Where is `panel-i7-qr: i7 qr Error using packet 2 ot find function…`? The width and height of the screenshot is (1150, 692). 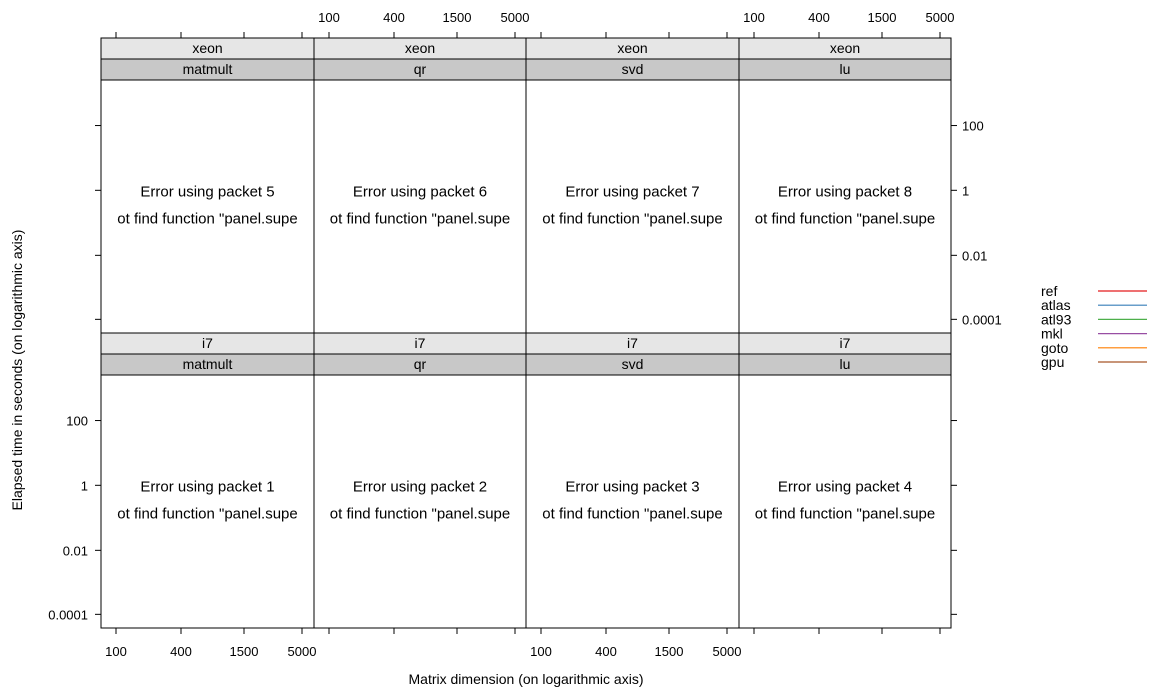 panel-i7-qr: i7 qr Error using packet 2 ot find function… is located at coordinates (420, 480).